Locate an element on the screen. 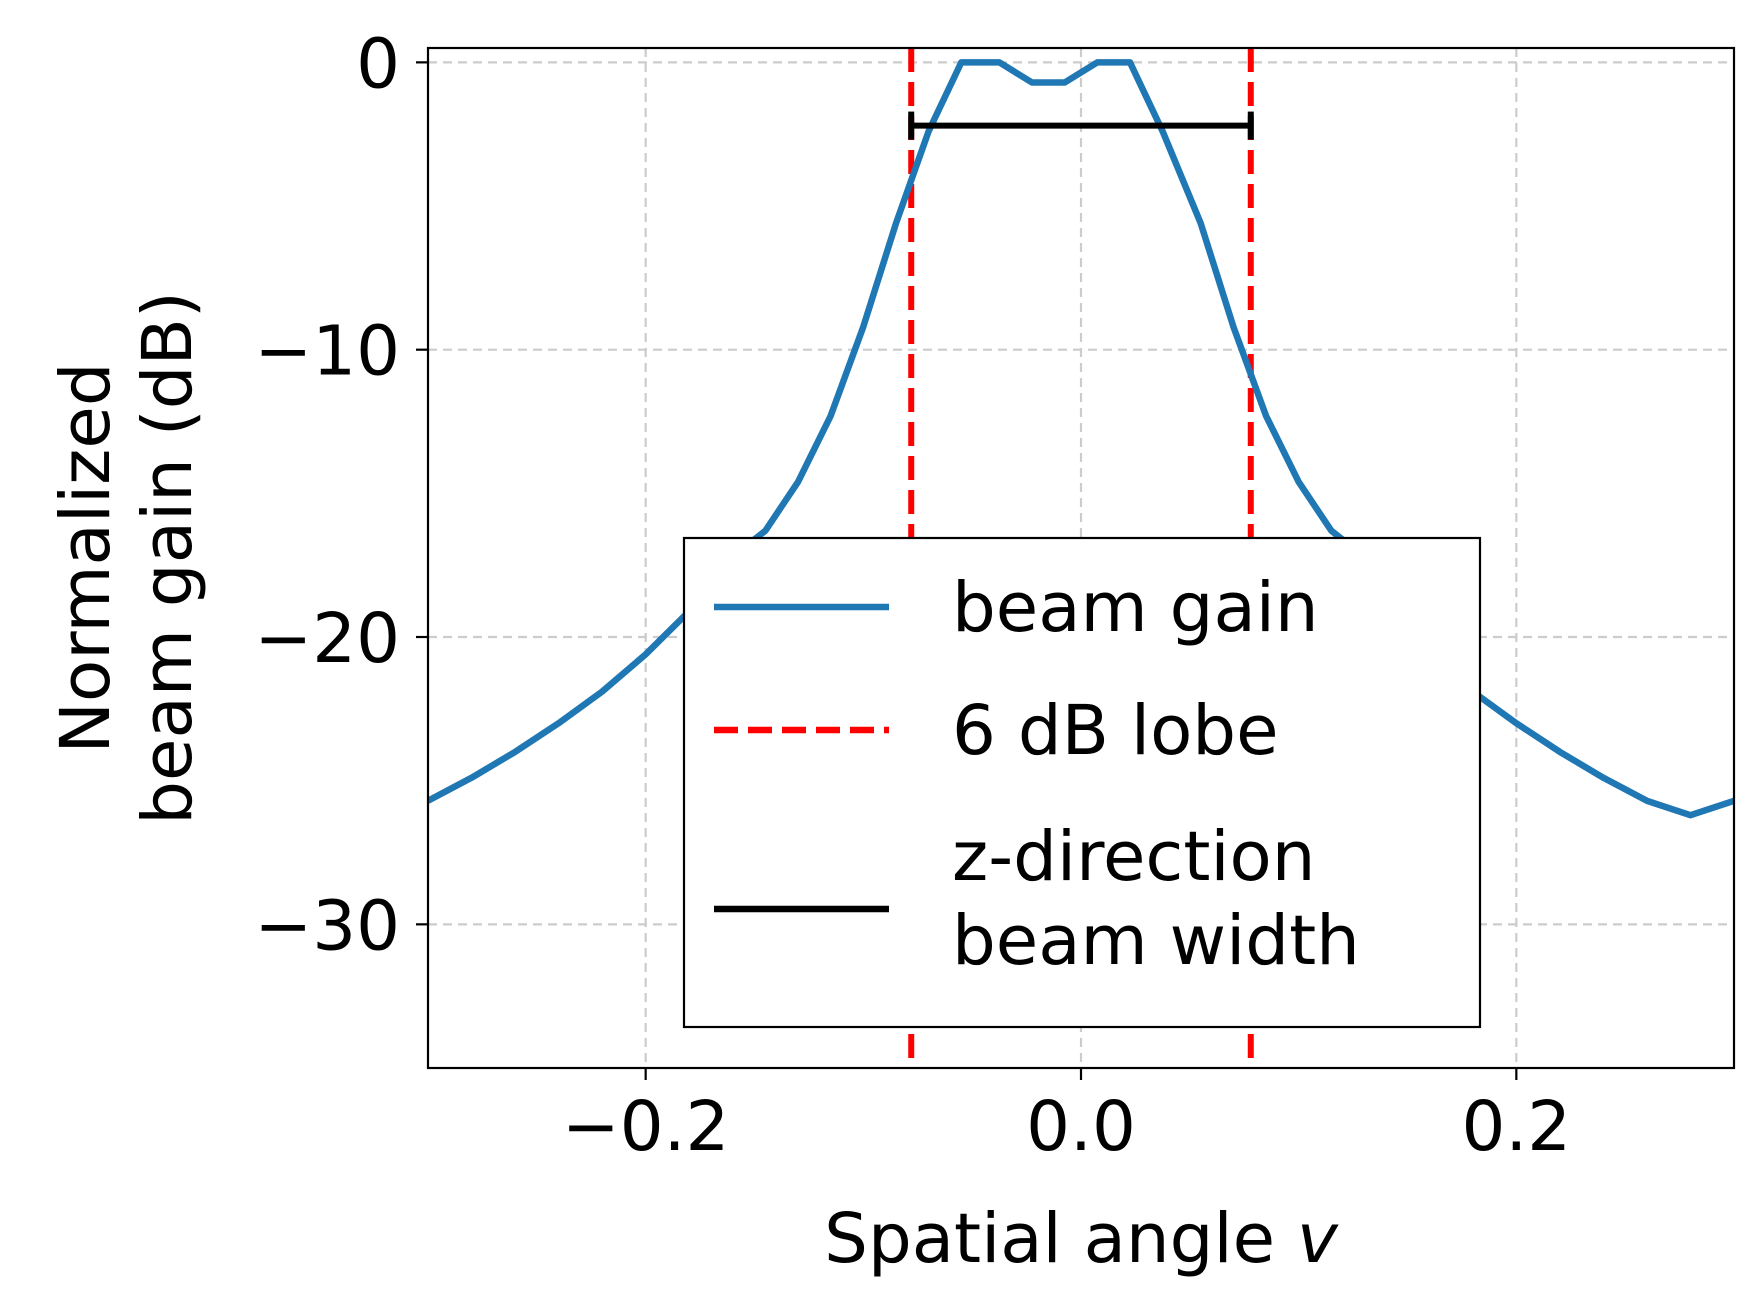  y-tick-label-0: 0 is located at coordinates (378, 64).